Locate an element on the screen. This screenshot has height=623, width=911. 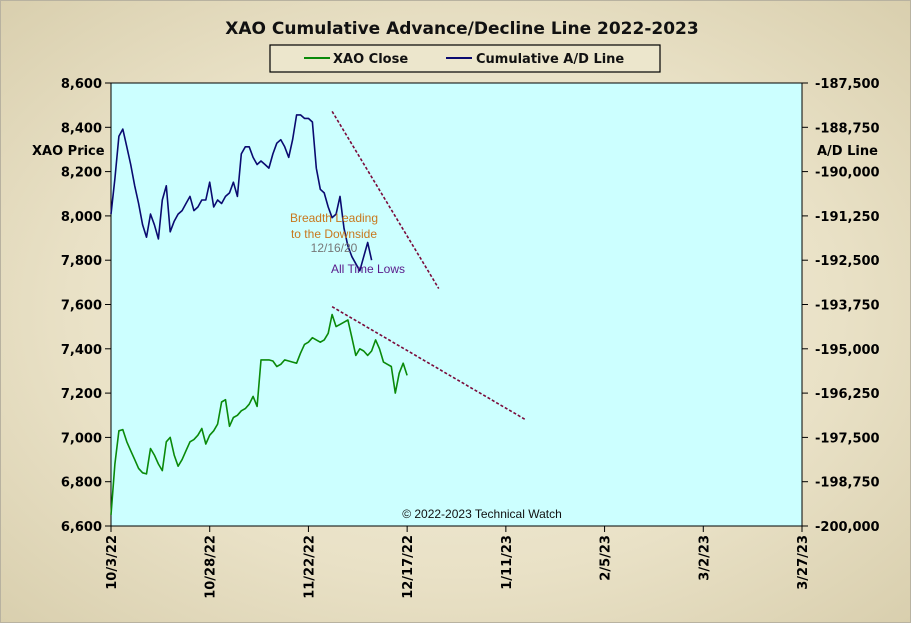
series-xao-close is located at coordinates (259, 414).